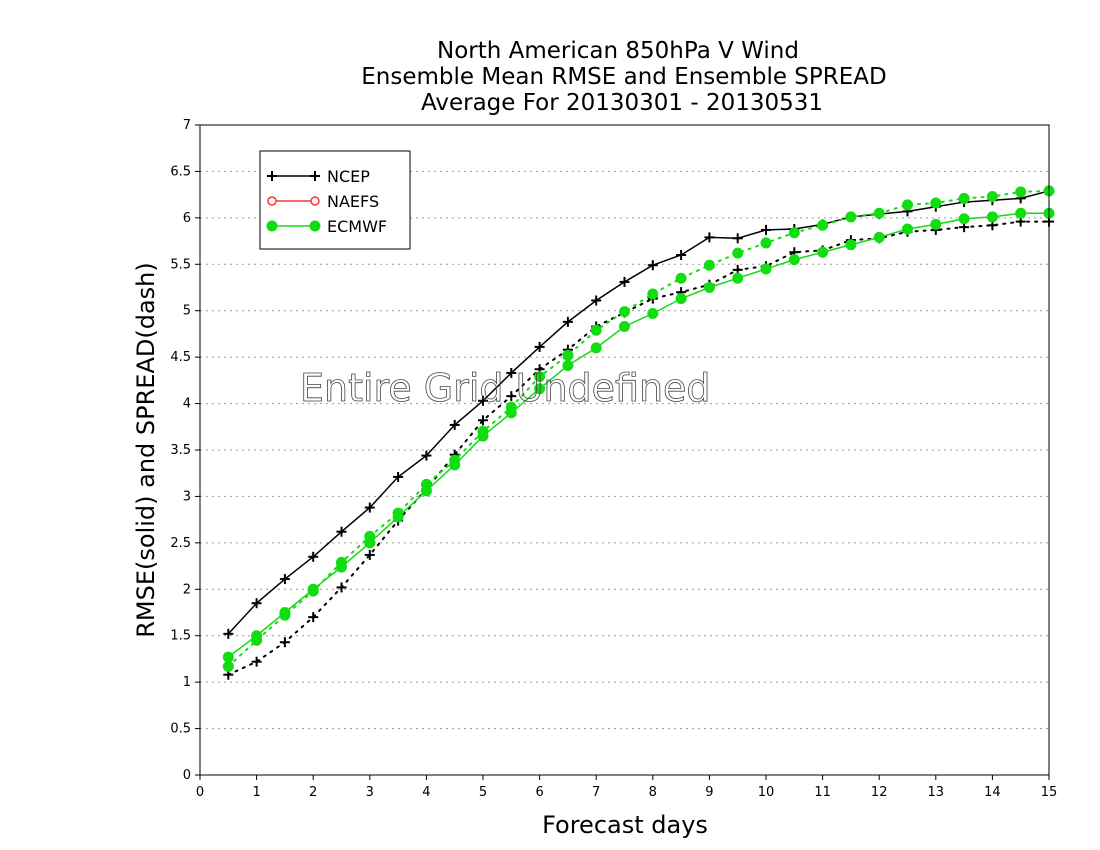 The width and height of the screenshot is (1100, 850). What do you see at coordinates (622, 103) in the screenshot?
I see `title-line-3: Average For 20130301 - 20130531` at bounding box center [622, 103].